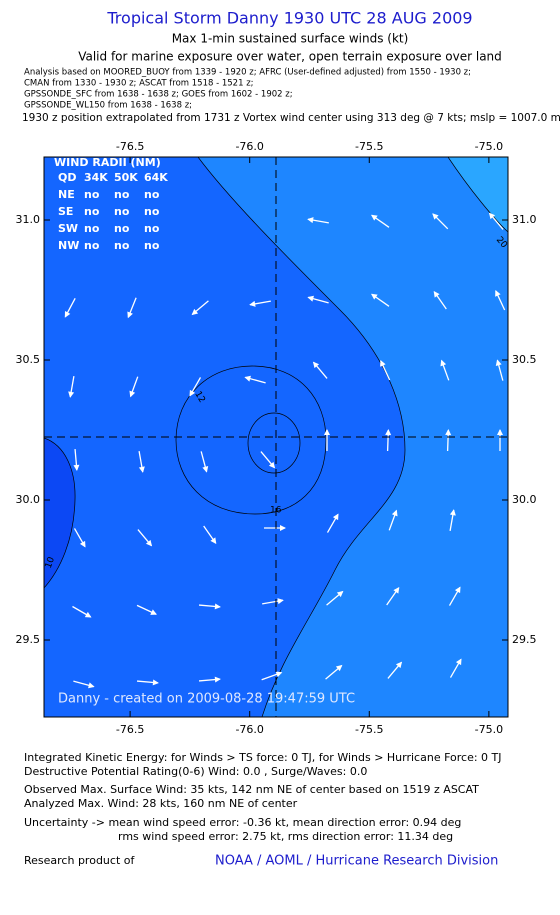 Image resolution: width=560 pixels, height=915 pixels. Describe the element at coordinates (68, 245) in the screenshot. I see `wind-radii-cell: NW` at that location.